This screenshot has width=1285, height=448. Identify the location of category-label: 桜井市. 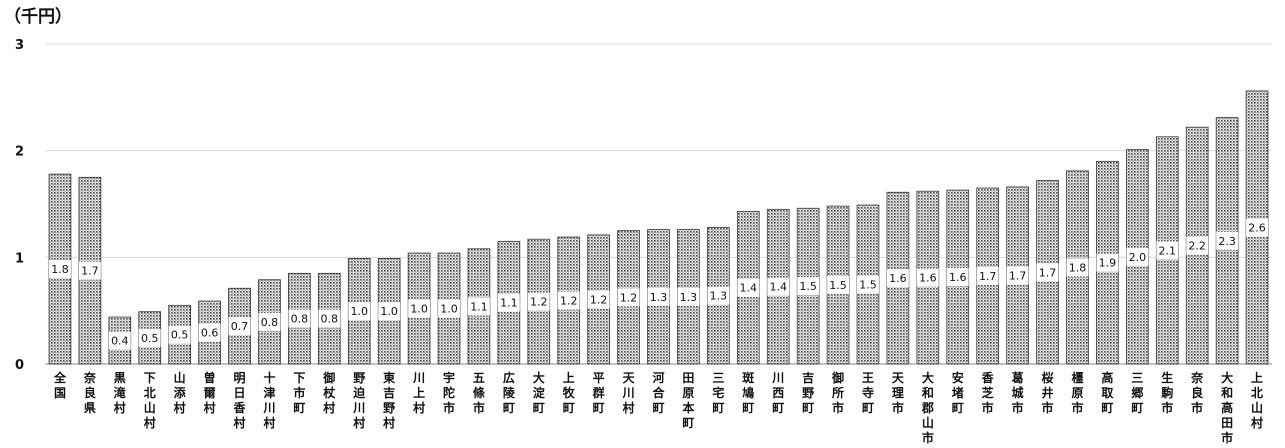
(1048, 392).